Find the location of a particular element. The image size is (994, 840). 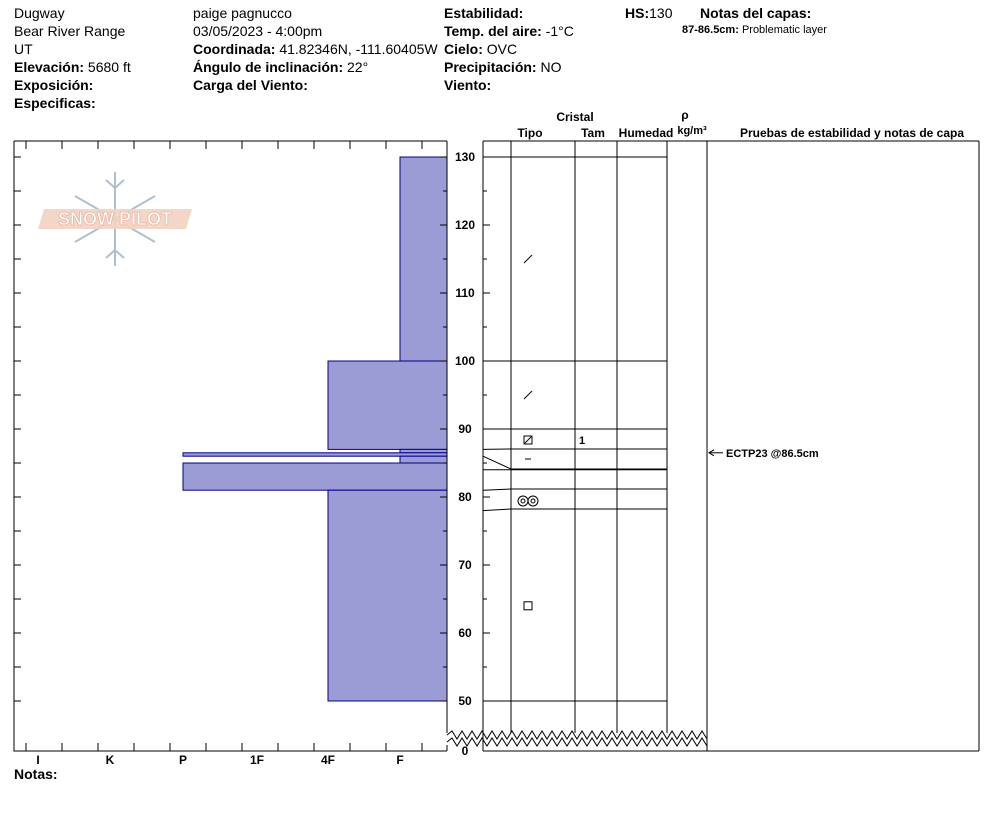

crystal-faceted-rounded-icon is located at coordinates (528, 440).